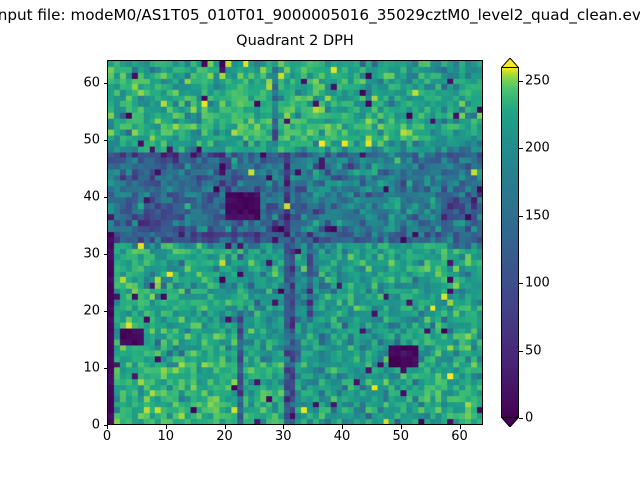 This screenshot has width=640, height=480. Describe the element at coordinates (91, 197) in the screenshot. I see `y-tick-label: 40` at that location.